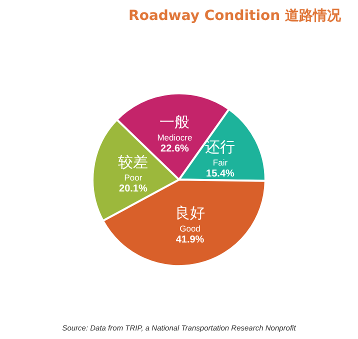 The height and width of the screenshot is (339, 358). What do you see at coordinates (174, 149) in the screenshot?
I see `data-label: 22.6%` at bounding box center [174, 149].